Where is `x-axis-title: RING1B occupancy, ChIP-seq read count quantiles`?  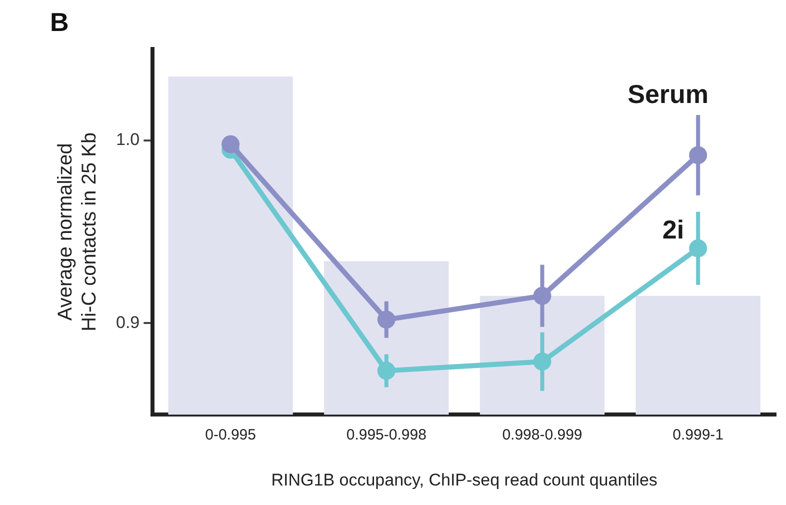 x-axis-title: RING1B occupancy, ChIP-seq read count quantiles is located at coordinates (464, 480).